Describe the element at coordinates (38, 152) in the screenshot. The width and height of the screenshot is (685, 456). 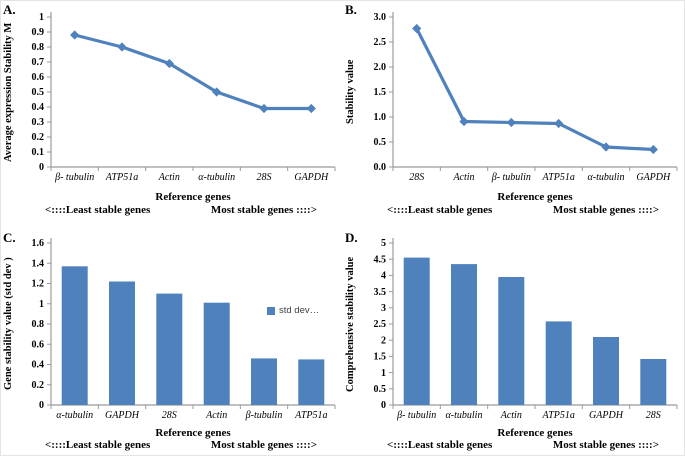
I see `svg-text: 0.1` at that location.